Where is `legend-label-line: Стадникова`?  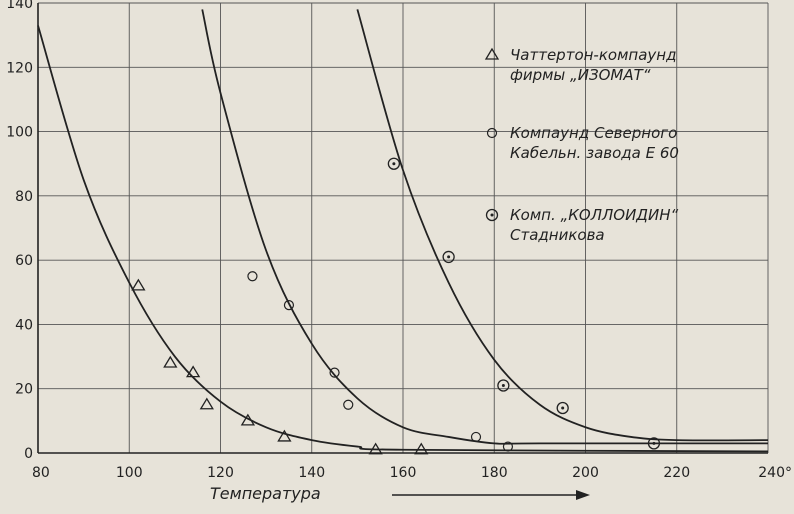
legend-label-line: Стадникова is located at coordinates (557, 235).